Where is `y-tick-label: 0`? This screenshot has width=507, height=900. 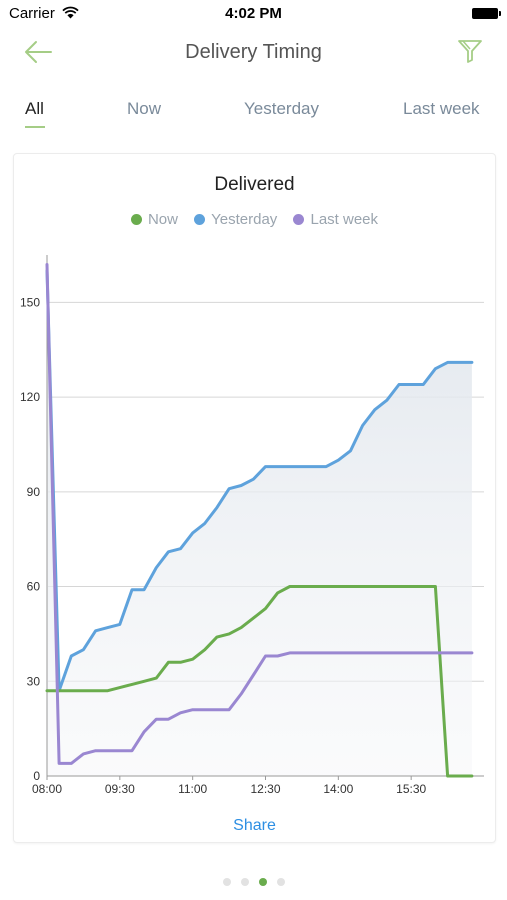 y-tick-label: 0 is located at coordinates (36, 776).